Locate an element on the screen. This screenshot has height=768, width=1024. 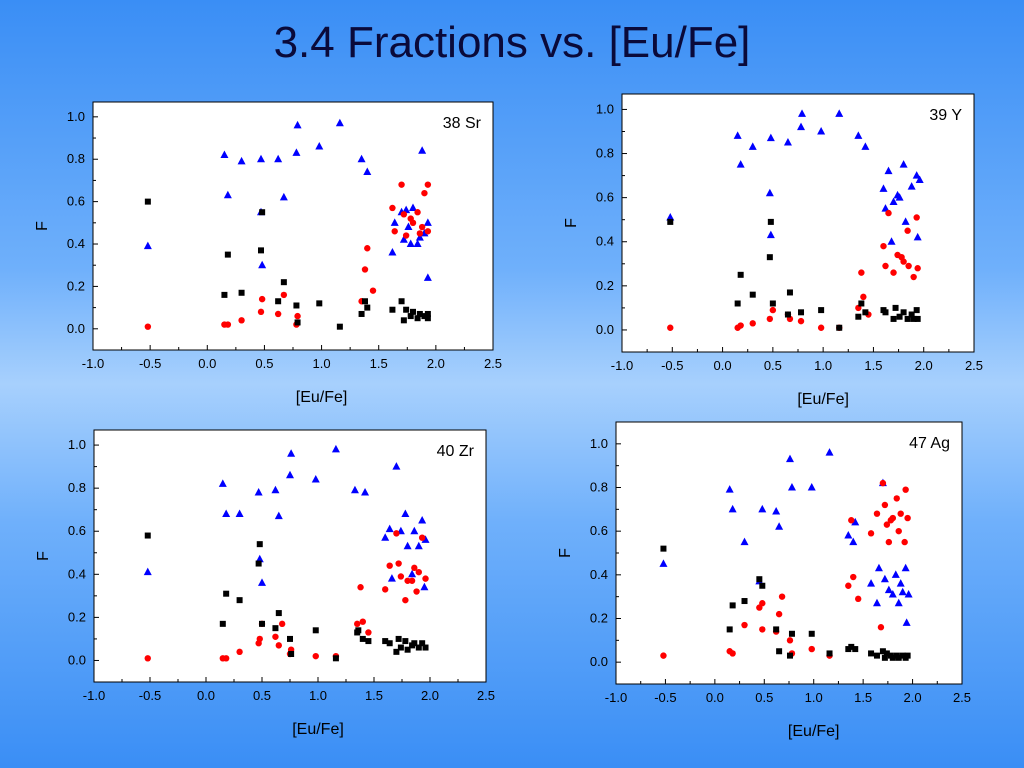
y-tick-label: 0.6 is located at coordinates (77, 530).